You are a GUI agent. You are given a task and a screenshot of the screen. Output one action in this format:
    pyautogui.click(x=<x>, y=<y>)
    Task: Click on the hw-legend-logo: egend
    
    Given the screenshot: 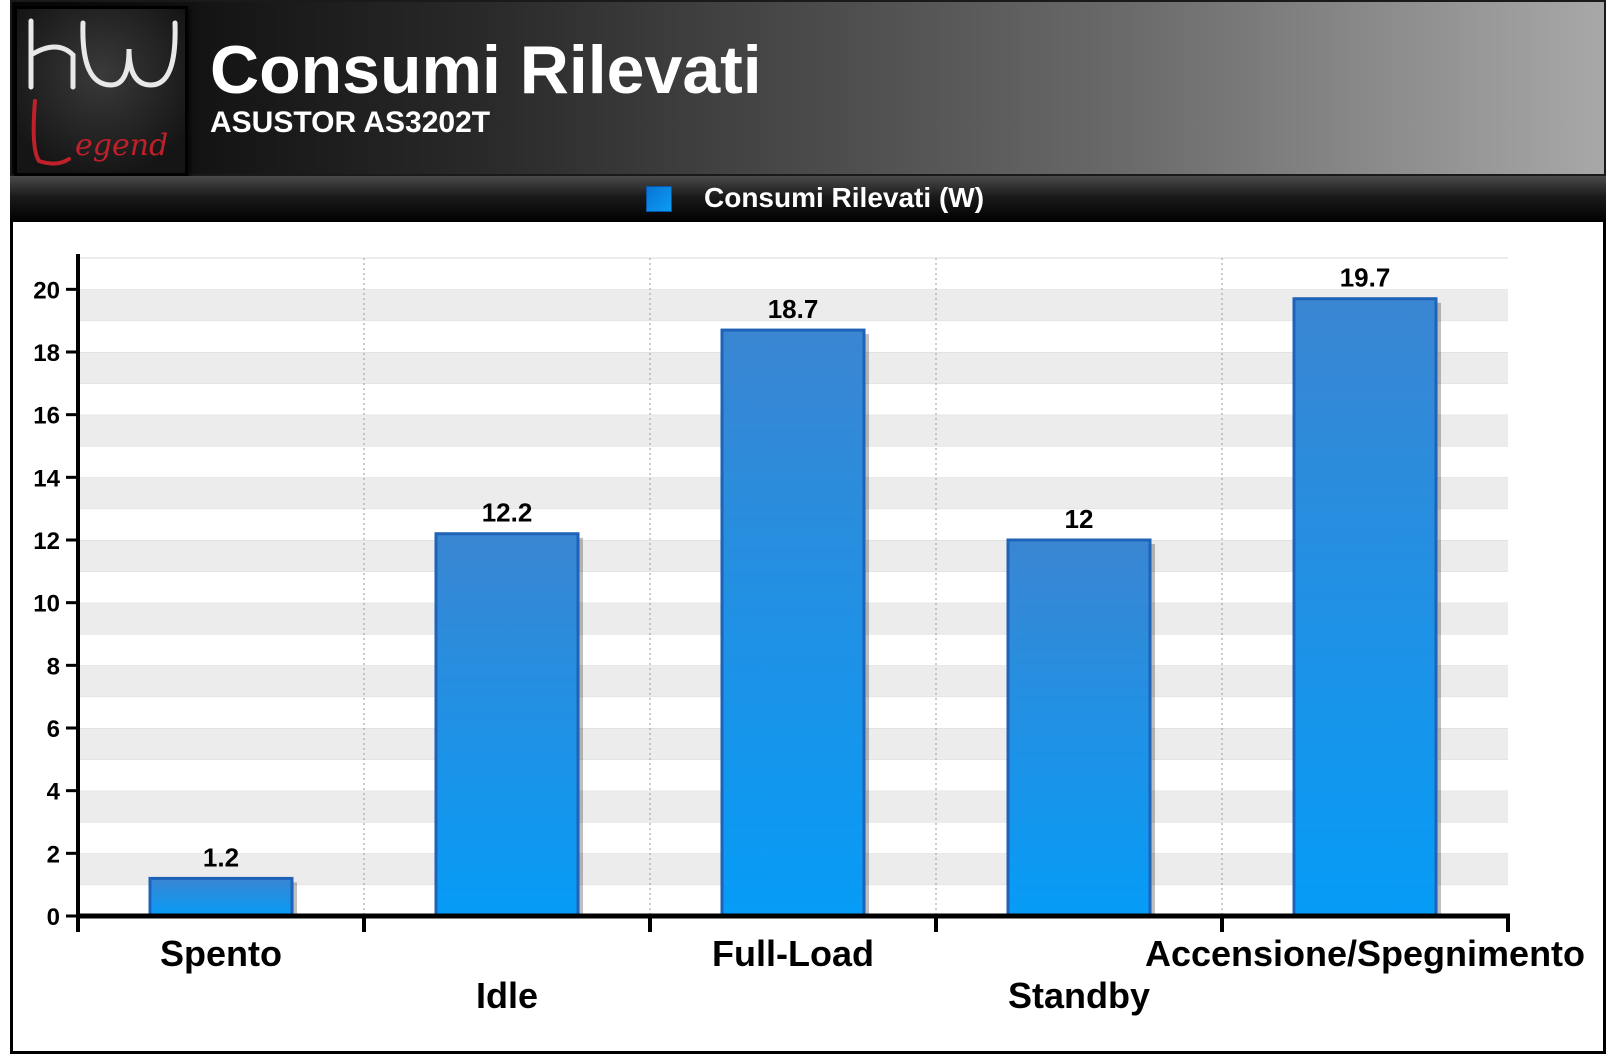 What is the action you would take?
    pyautogui.click(x=101, y=91)
    